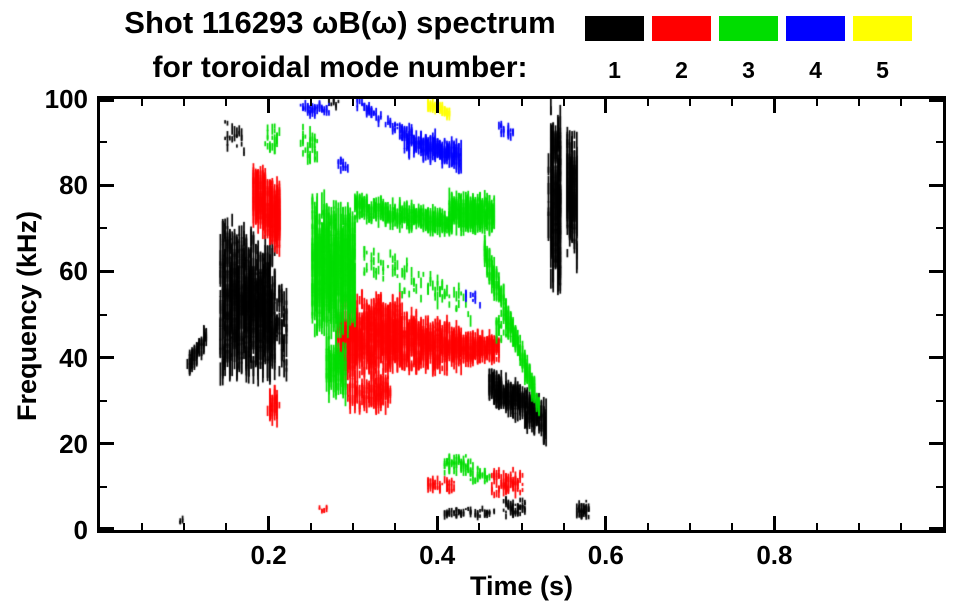 This screenshot has width=963, height=615. Describe the element at coordinates (340, 22) in the screenshot. I see `chart-title: Shot 116293 ωB(ω) spectrum` at that location.